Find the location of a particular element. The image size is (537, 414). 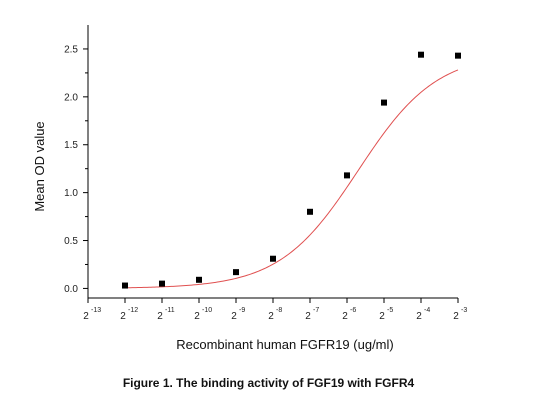

y-axis-ticks: 0.0 0.5 1.0 1.5 2.0 2.5 is located at coordinates (76, 169).